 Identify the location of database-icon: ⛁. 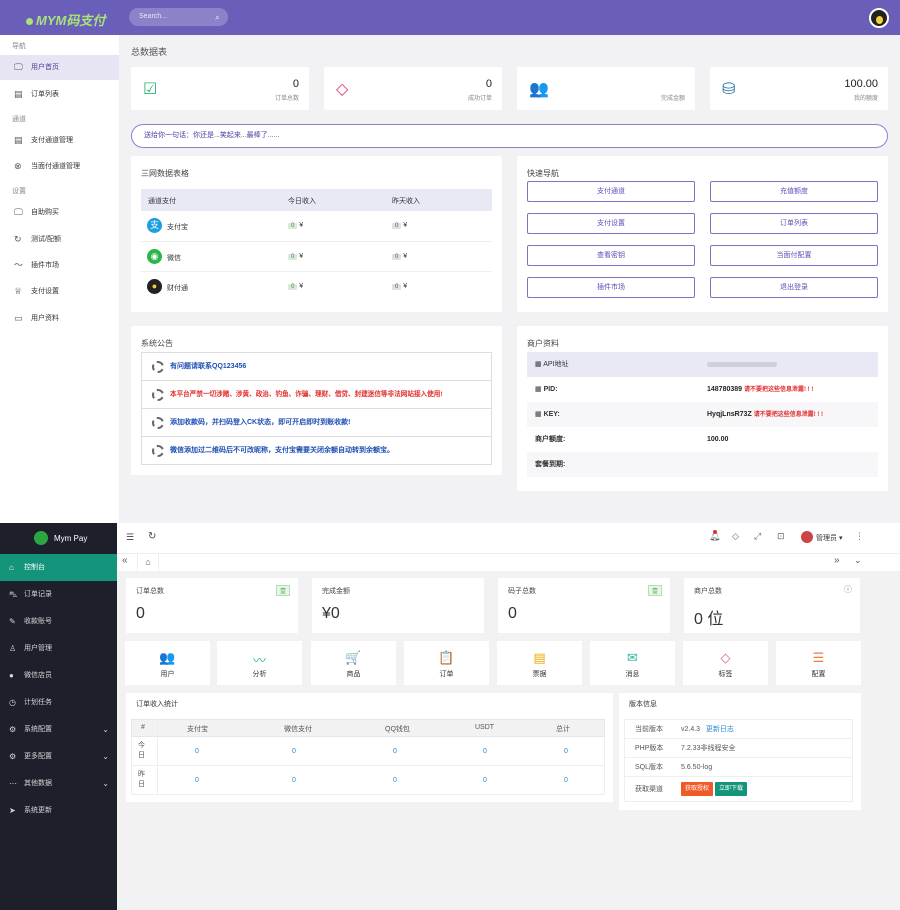
(729, 89).